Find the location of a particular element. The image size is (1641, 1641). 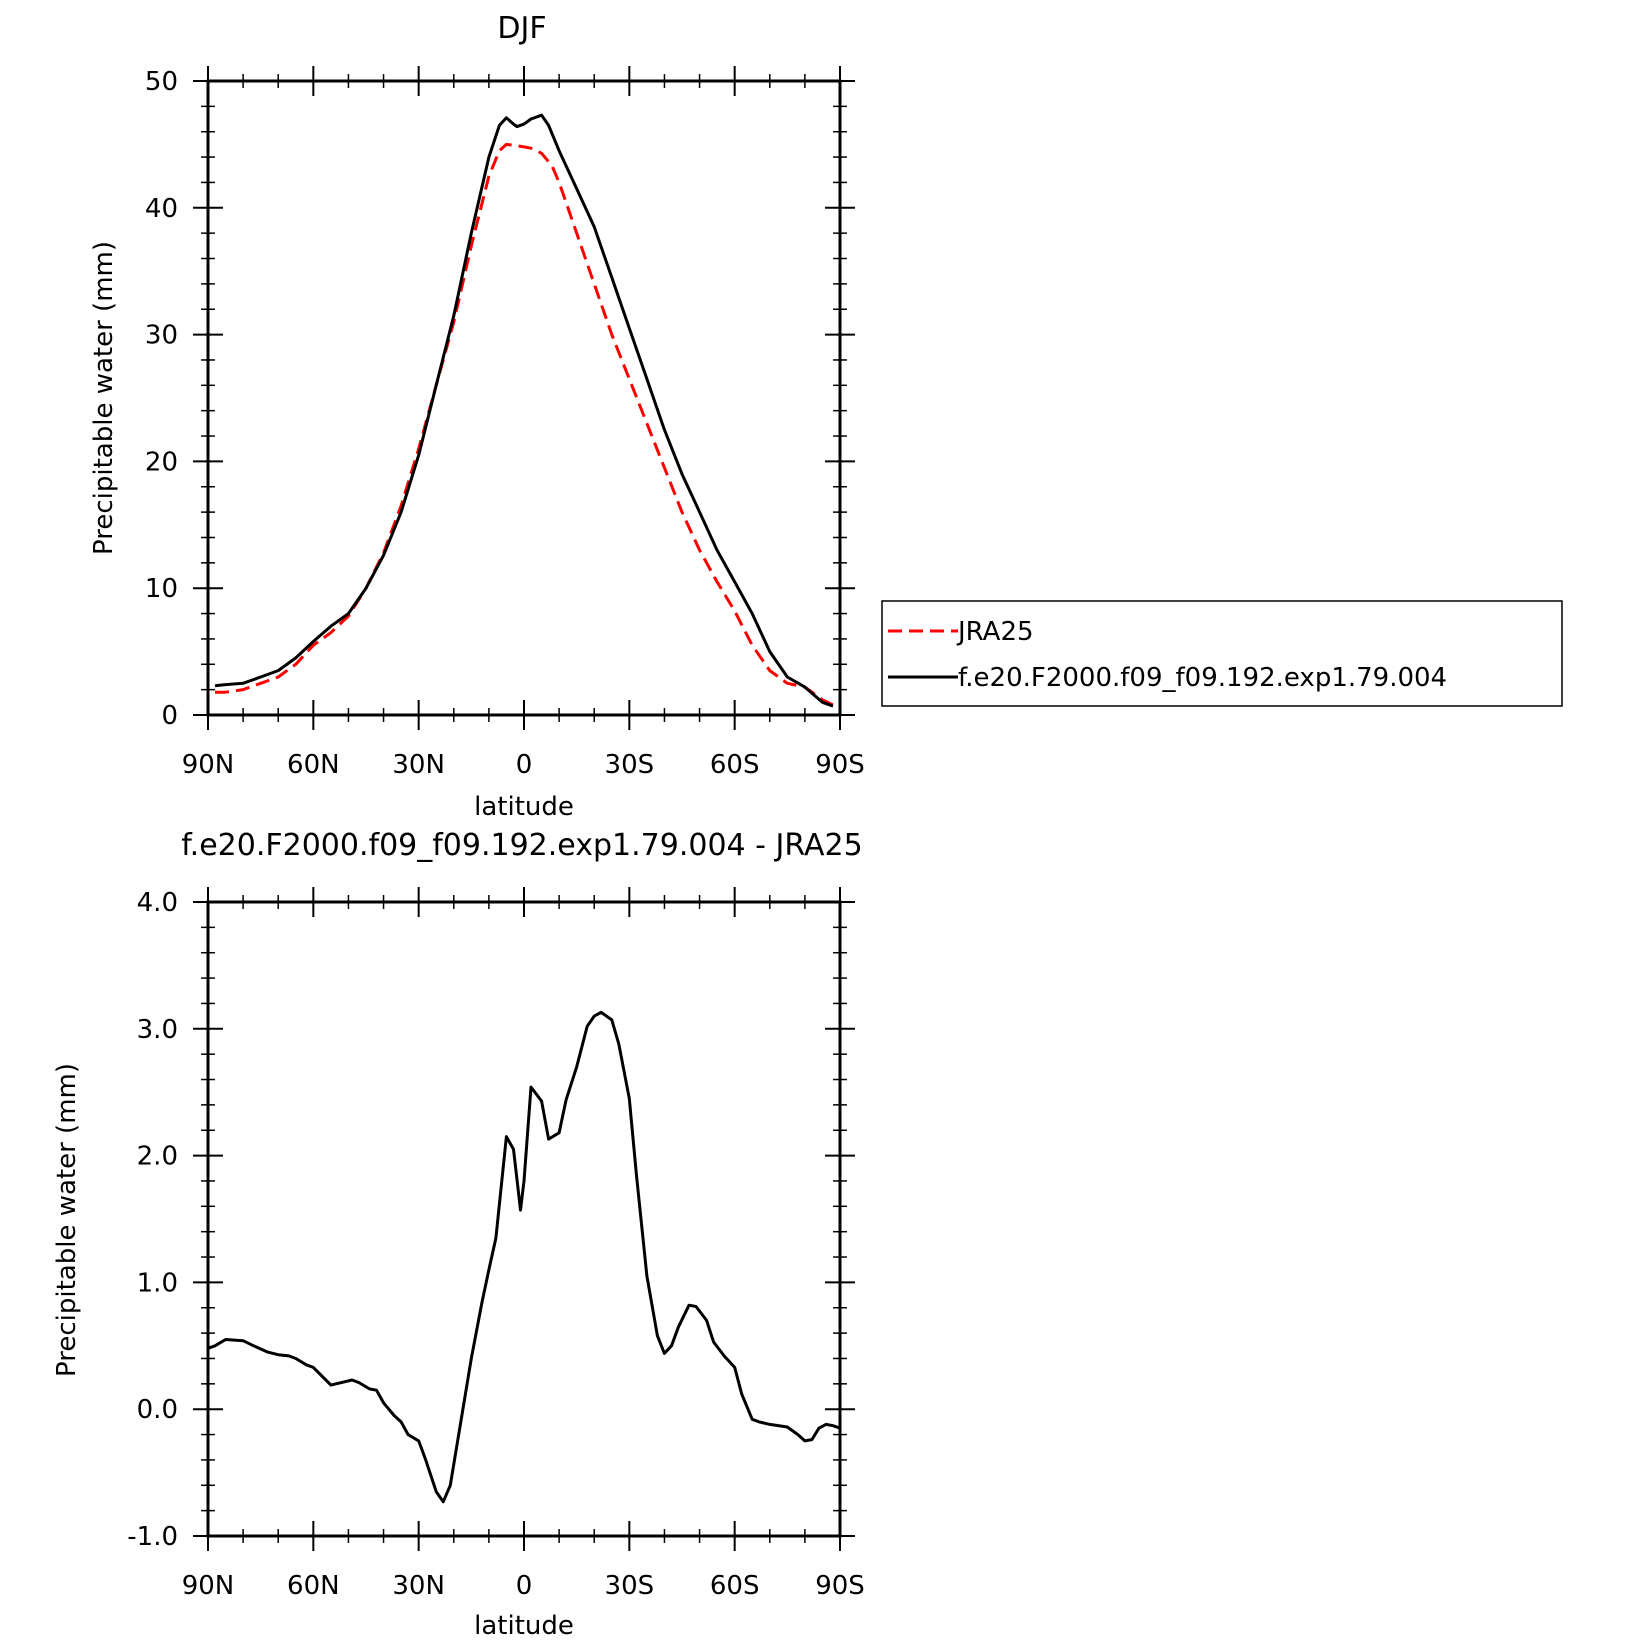

legend-label-jra25: JRA25 is located at coordinates (995, 632).